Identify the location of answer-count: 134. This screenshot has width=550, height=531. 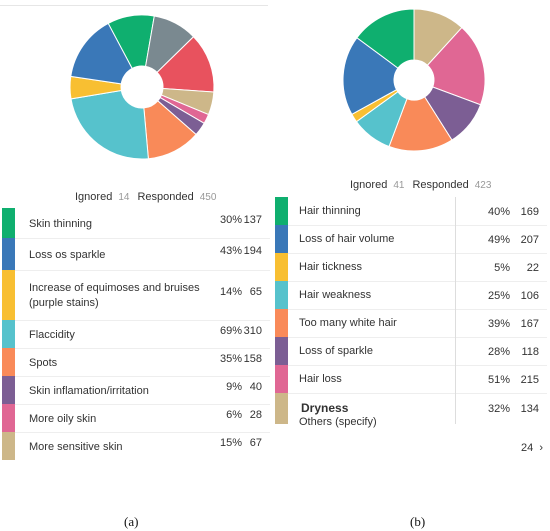
(529, 409).